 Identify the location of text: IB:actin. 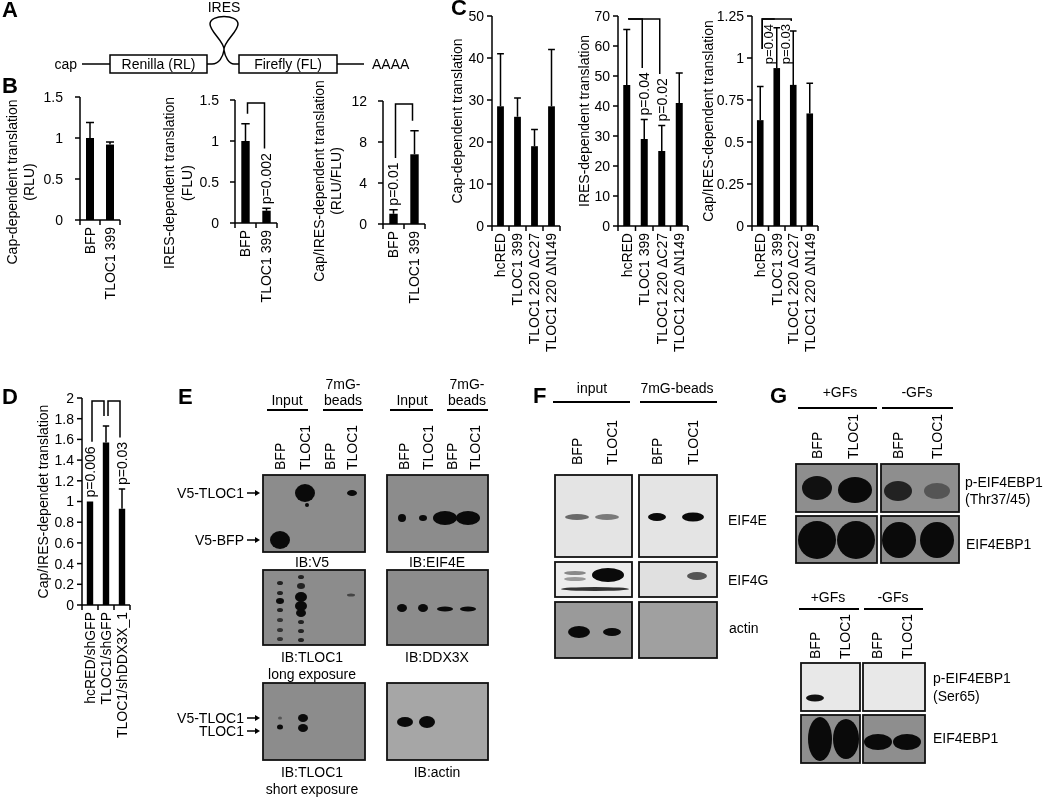
(437, 772).